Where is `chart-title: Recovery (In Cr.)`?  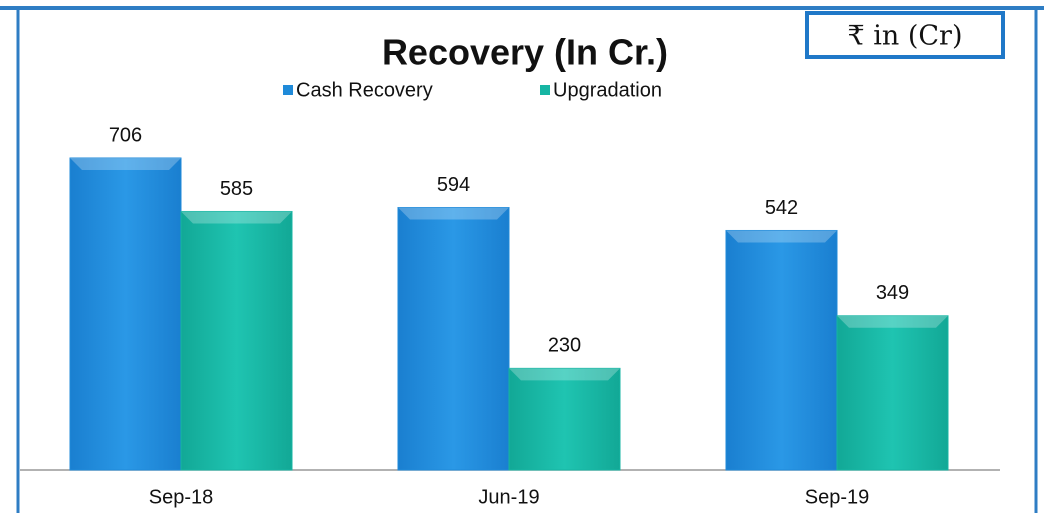 chart-title: Recovery (In Cr.) is located at coordinates (525, 52).